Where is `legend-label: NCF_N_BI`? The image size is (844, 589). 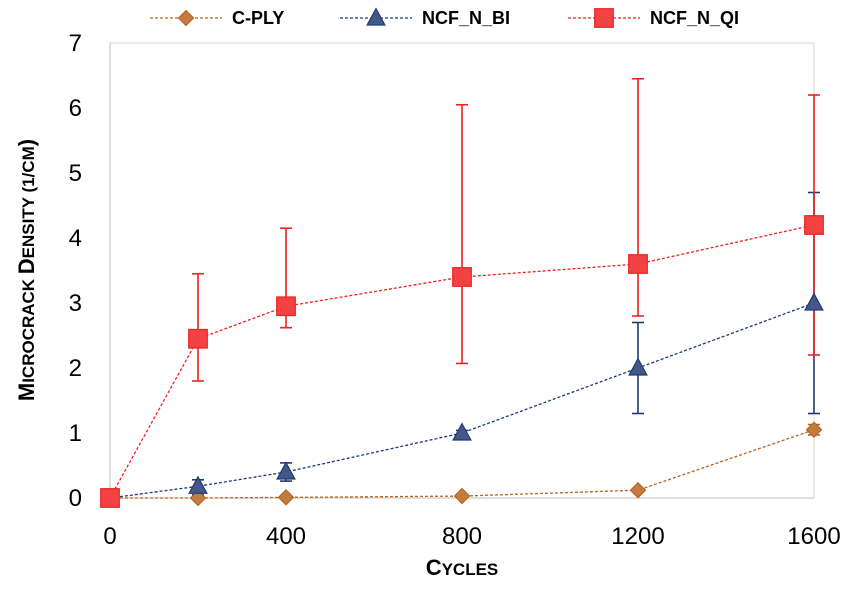 legend-label: NCF_N_BI is located at coordinates (466, 18).